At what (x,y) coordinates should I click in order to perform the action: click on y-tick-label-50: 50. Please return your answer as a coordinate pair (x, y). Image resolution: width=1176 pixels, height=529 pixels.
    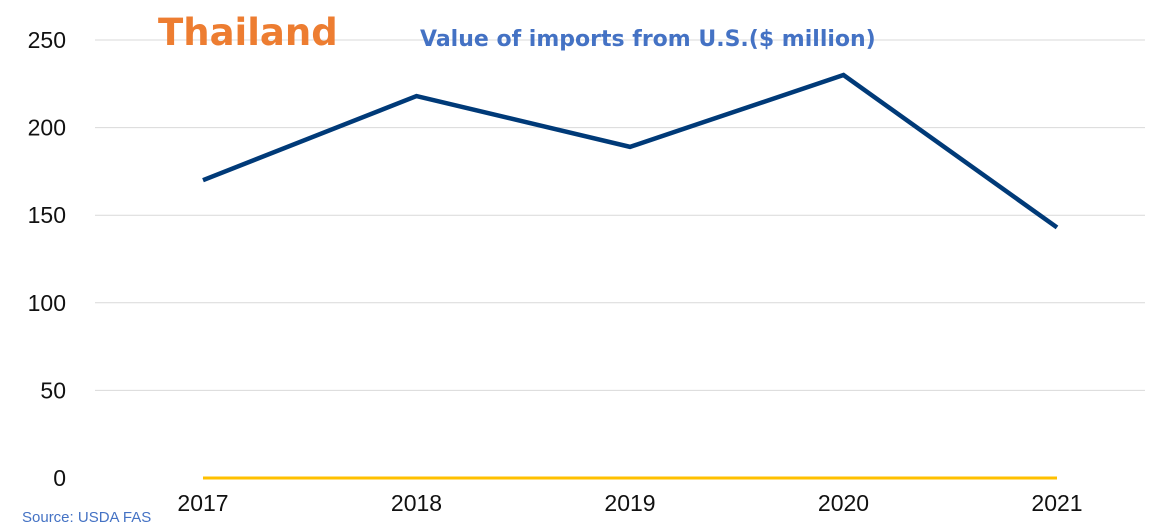
    Looking at the image, I should click on (53, 390).